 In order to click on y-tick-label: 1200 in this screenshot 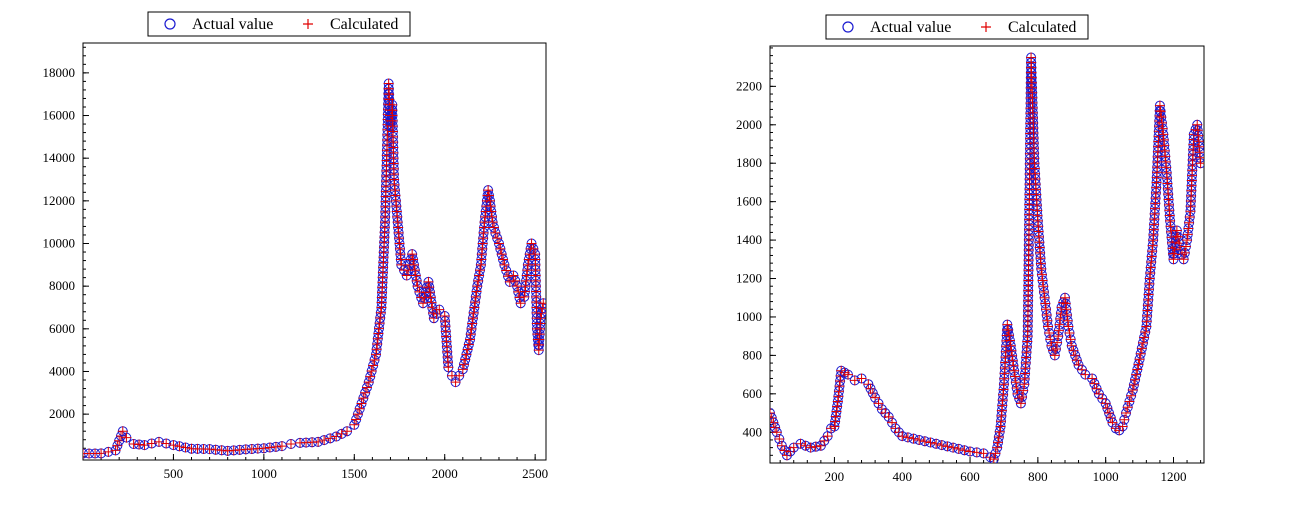, I will do `click(749, 278)`.